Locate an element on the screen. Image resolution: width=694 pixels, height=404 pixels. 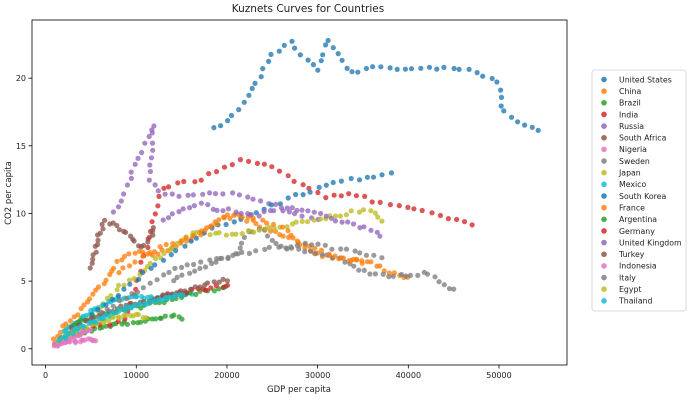
legend-item: Japan is located at coordinates (621, 173).